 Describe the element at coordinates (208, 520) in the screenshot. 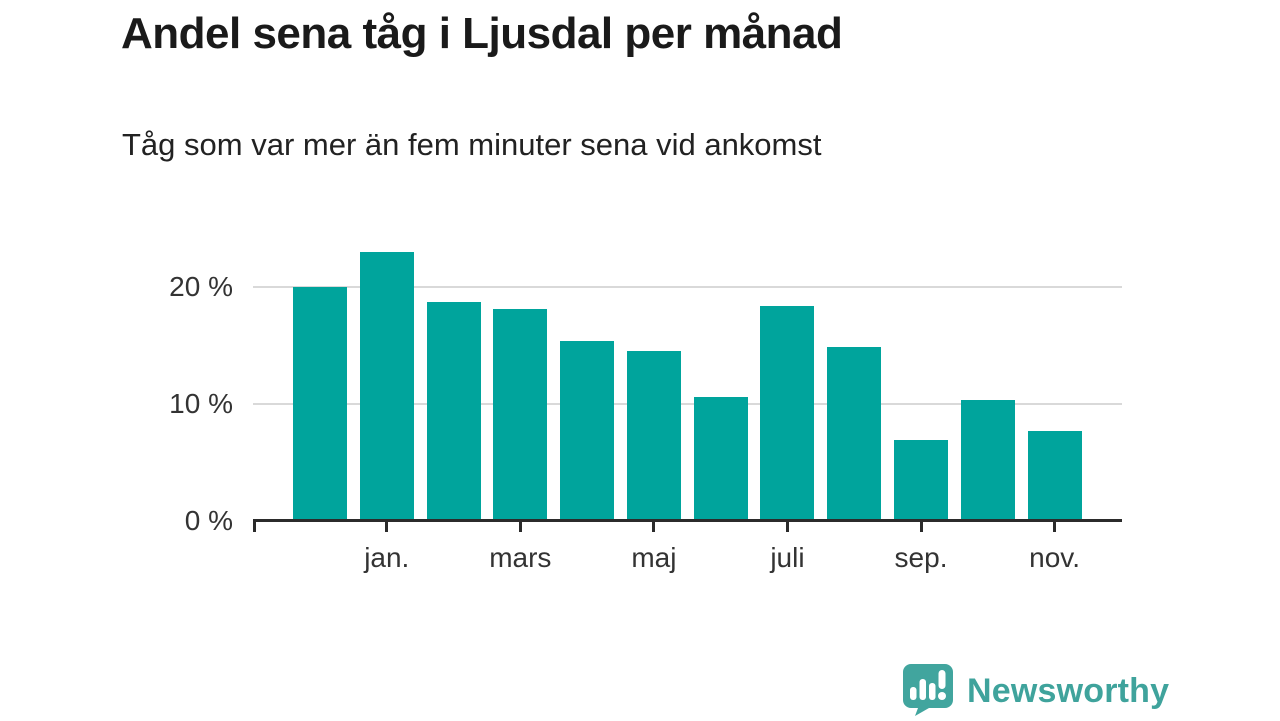

I see `y-axis-label-0: 0 %` at that location.